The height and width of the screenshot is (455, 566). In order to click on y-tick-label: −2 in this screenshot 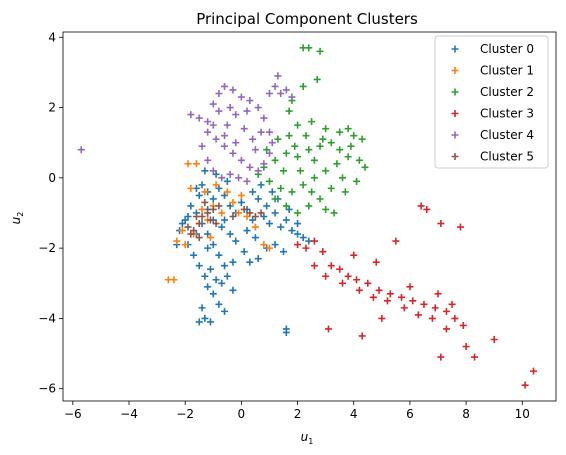, I will do `click(47, 248)`.